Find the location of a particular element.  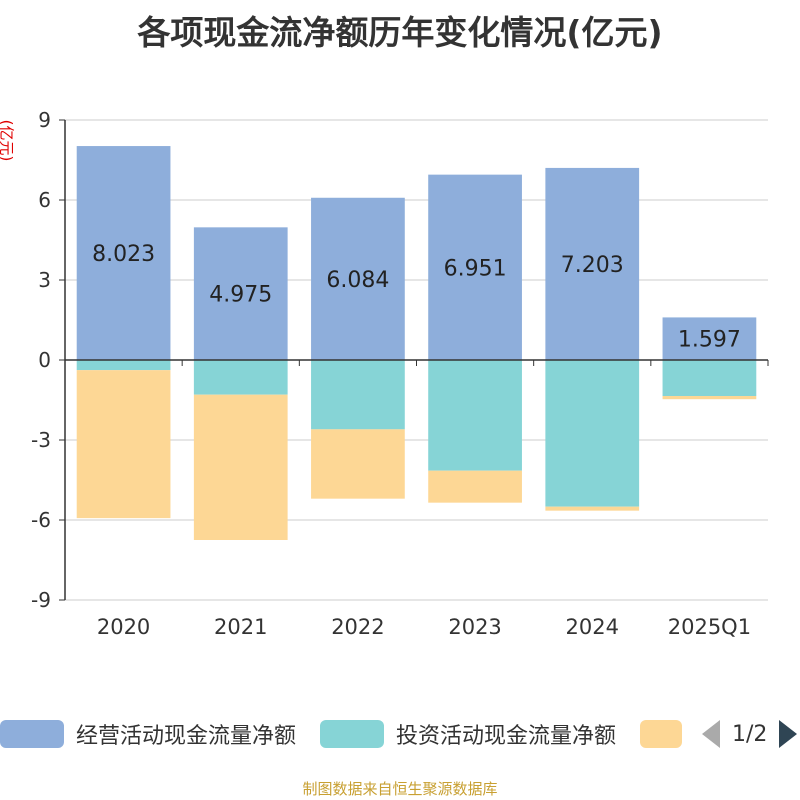

data-label: 4.975 is located at coordinates (240, 295).